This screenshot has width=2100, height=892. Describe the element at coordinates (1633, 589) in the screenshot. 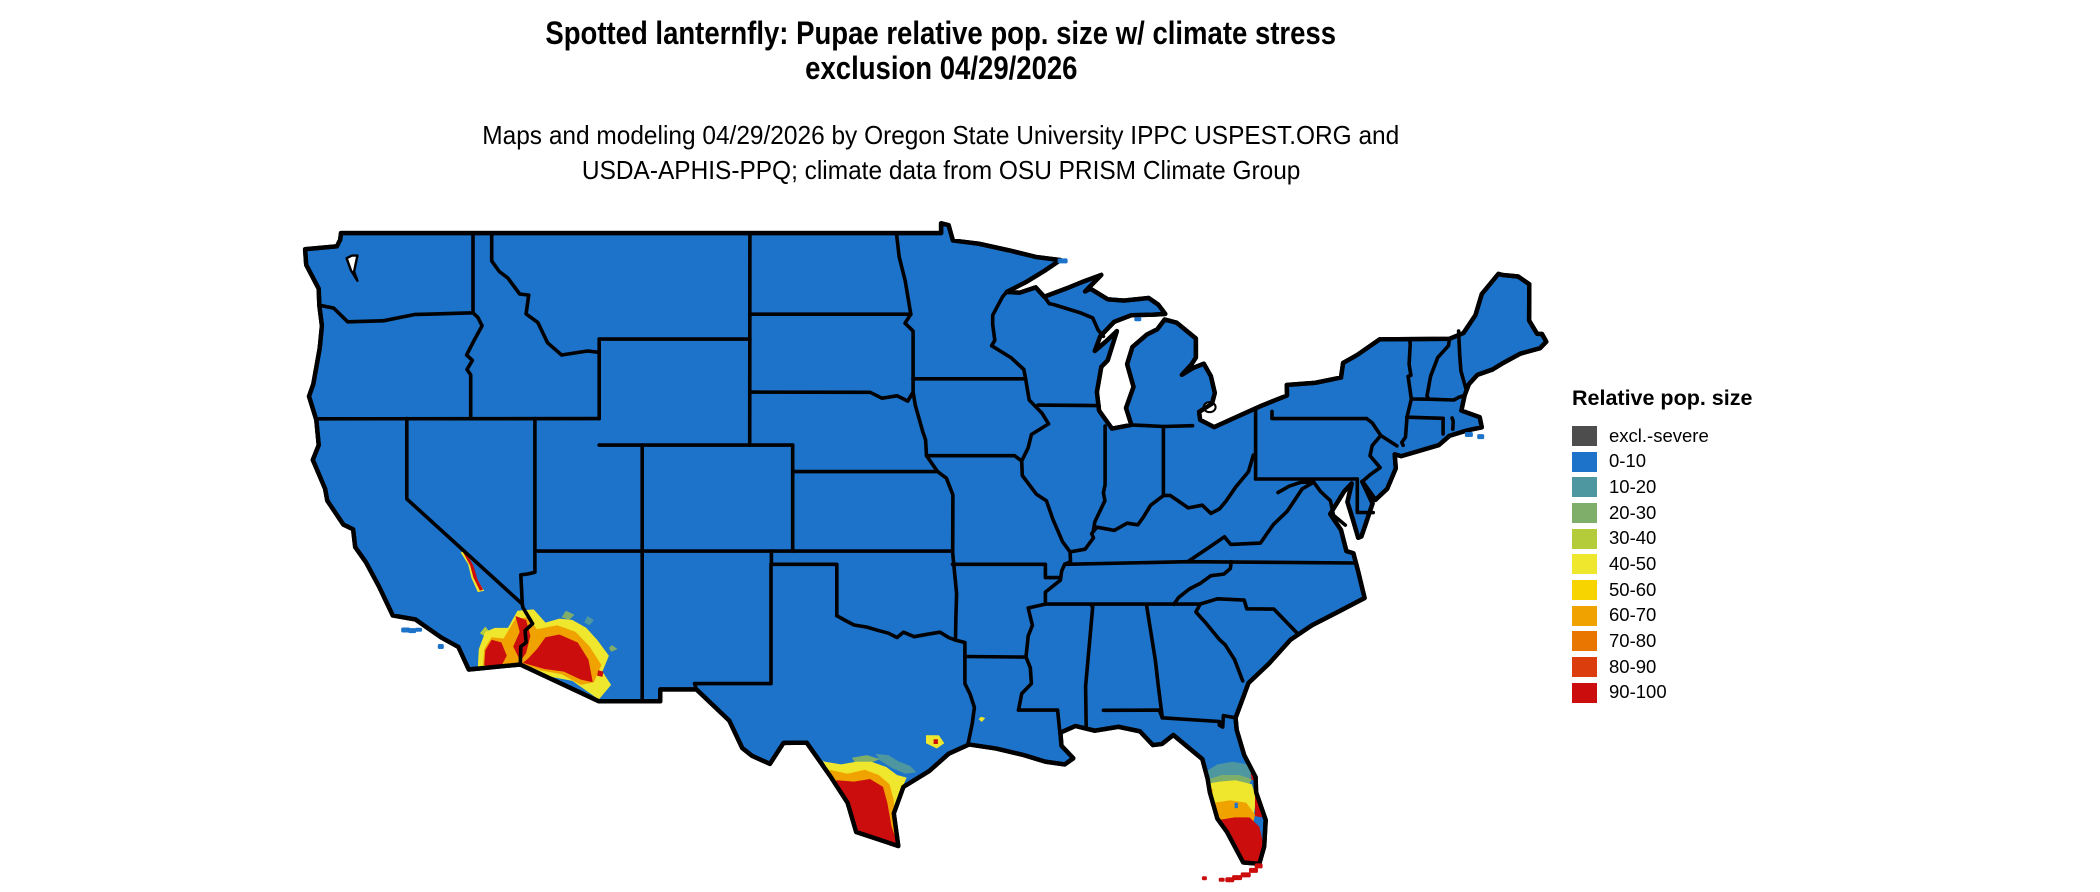

I see `legend-label: 50-60` at that location.